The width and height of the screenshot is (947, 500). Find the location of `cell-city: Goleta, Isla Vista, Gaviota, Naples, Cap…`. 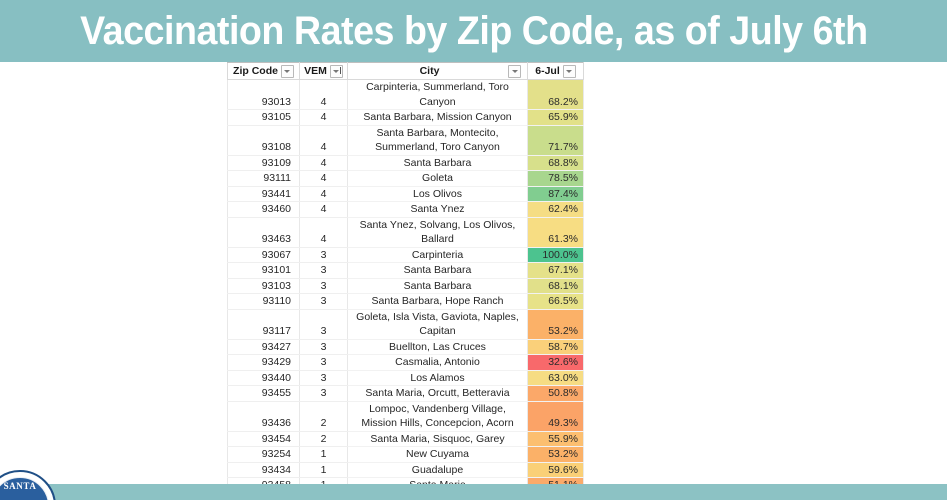

cell-city: Goleta, Isla Vista, Gaviota, Naples, Cap… is located at coordinates (437, 324).